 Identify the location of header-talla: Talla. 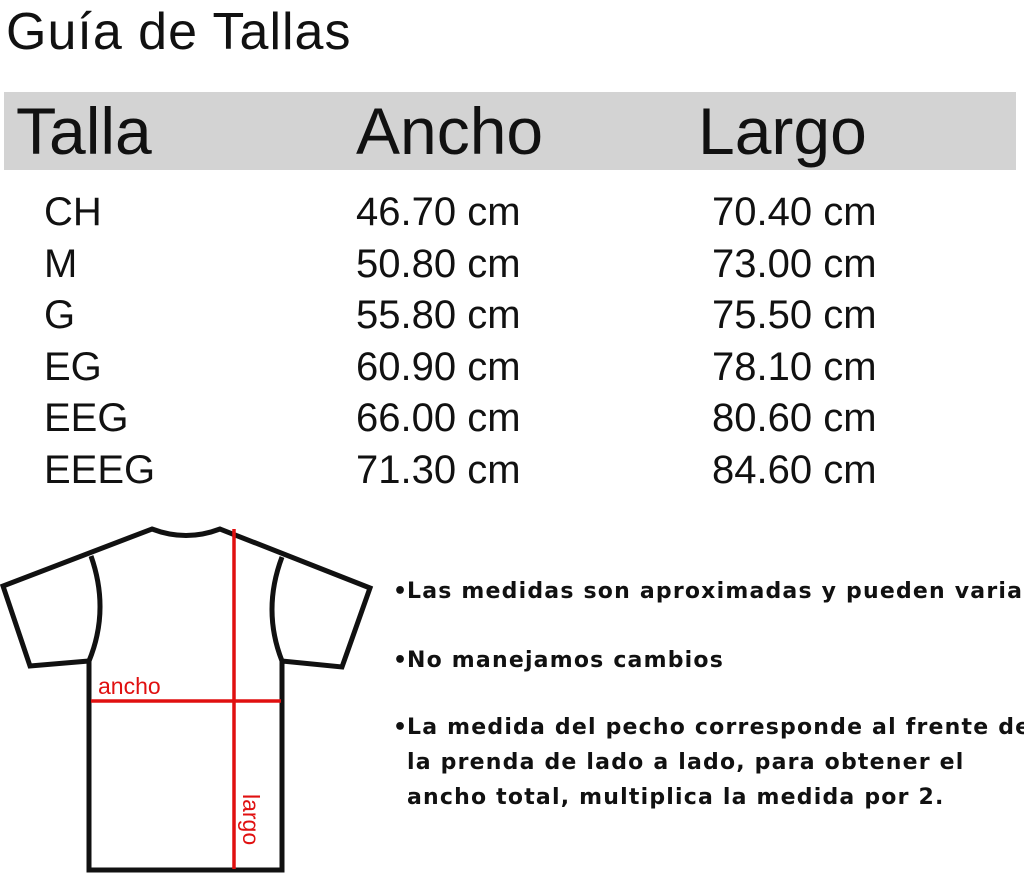
(84, 131).